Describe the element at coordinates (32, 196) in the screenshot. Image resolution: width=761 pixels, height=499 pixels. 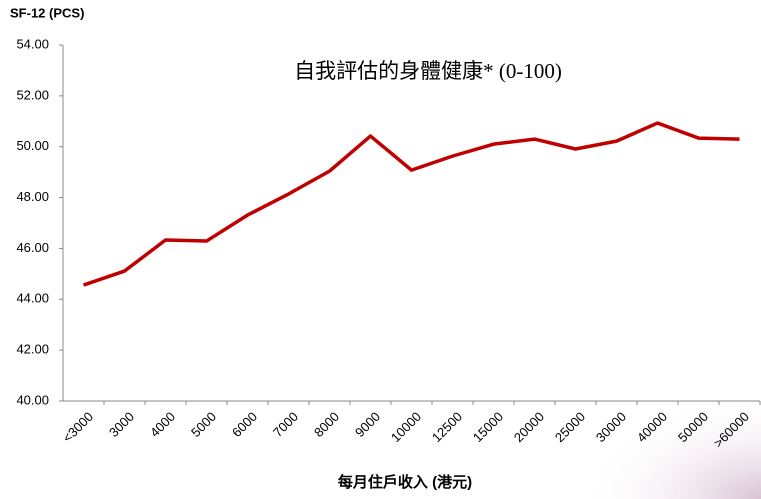
I see `y-tick-label: 48.00` at that location.